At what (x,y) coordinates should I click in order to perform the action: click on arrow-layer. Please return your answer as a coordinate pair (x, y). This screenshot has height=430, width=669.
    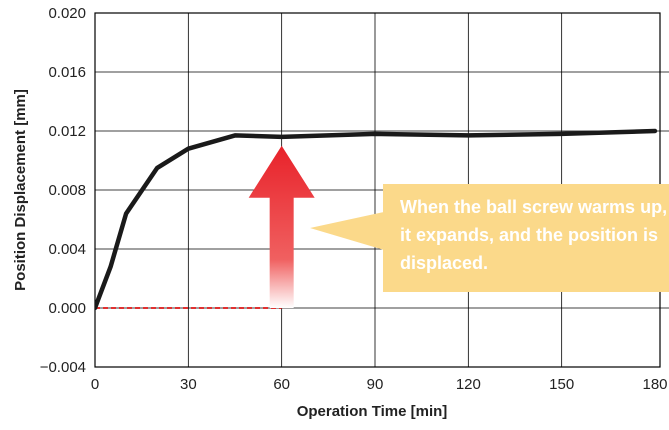
    Looking at the image, I should click on (281, 226).